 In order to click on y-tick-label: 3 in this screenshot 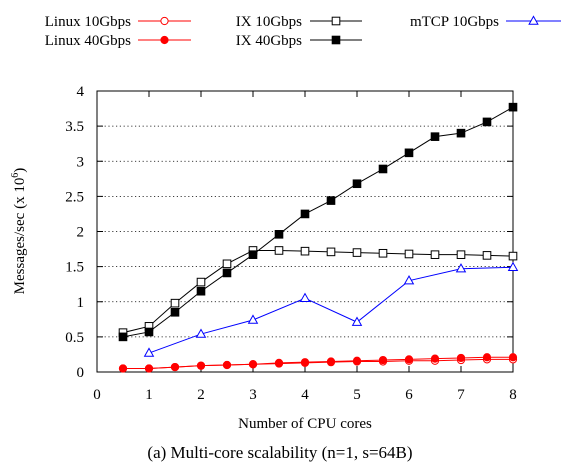, I will do `click(81, 162)`.